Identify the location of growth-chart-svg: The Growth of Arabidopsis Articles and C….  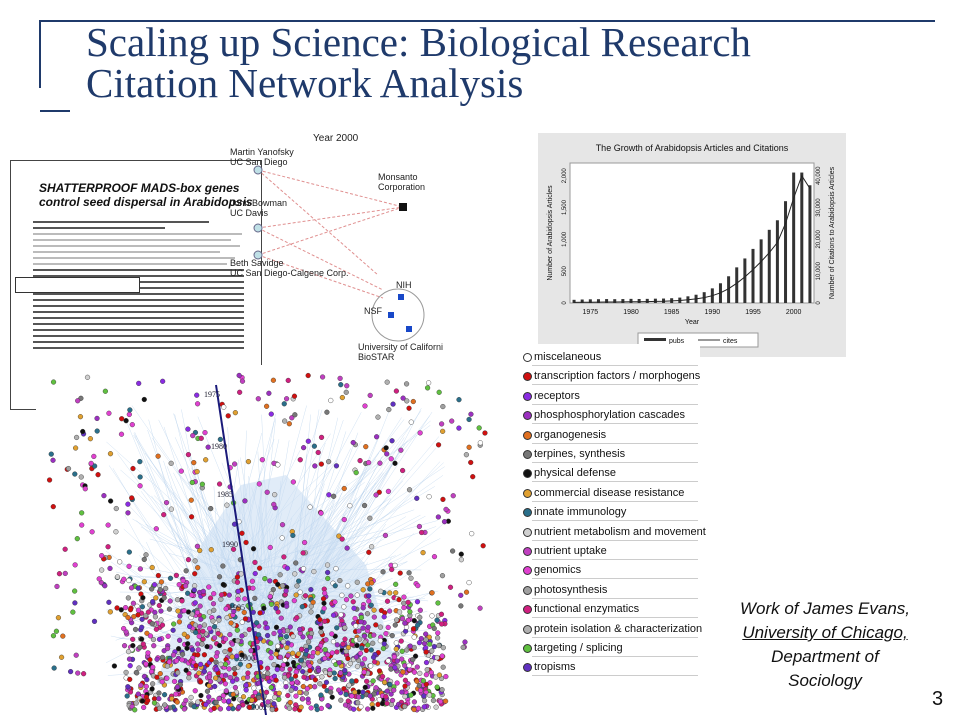
(691, 245).